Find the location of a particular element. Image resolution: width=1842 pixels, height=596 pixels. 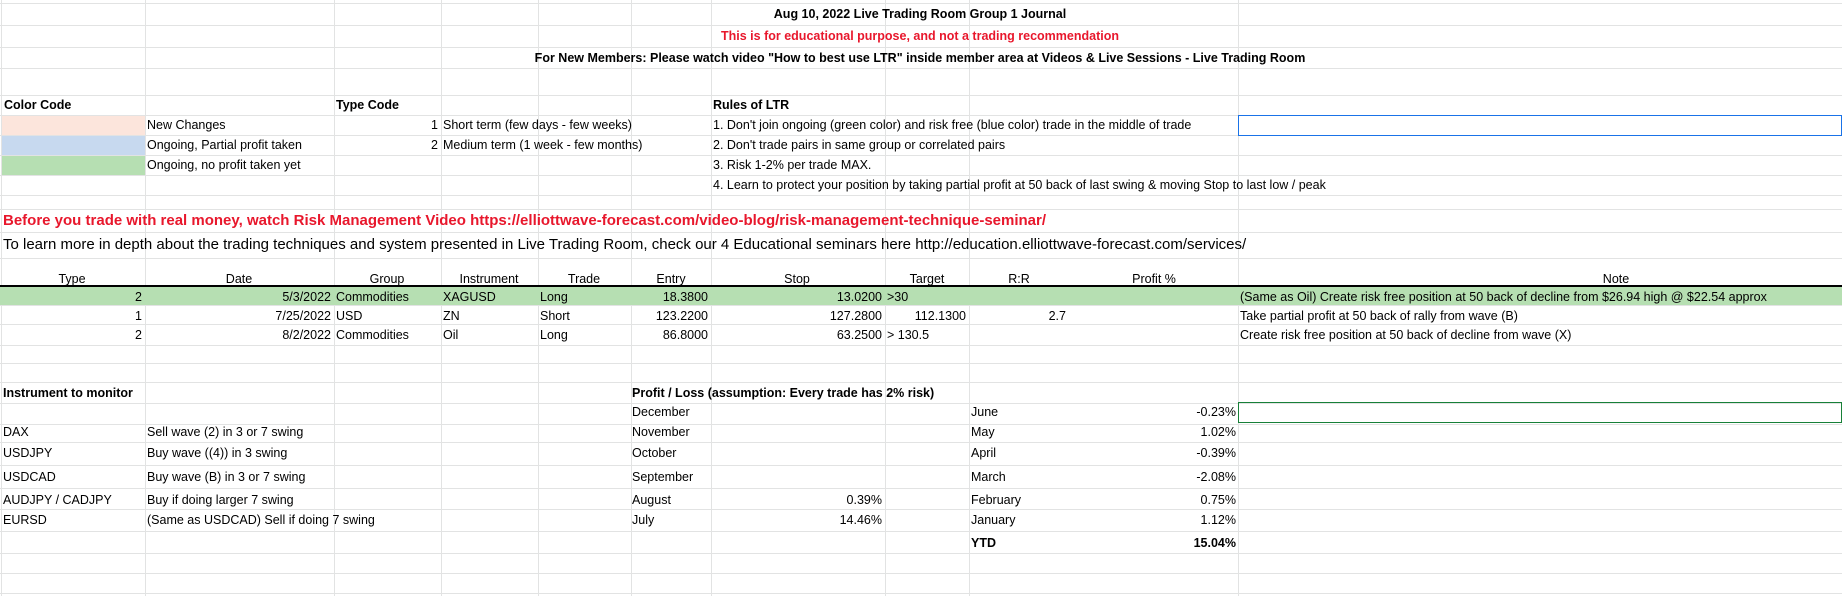

ytd-value: 15.04% is located at coordinates (1214, 543).